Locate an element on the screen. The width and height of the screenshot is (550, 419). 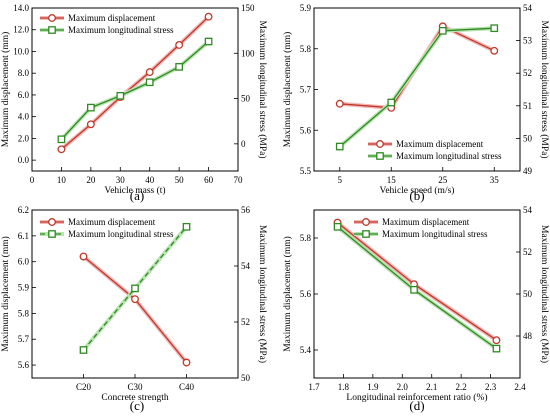
y-left-tick-label: 14.0 is located at coordinates (21, 8).